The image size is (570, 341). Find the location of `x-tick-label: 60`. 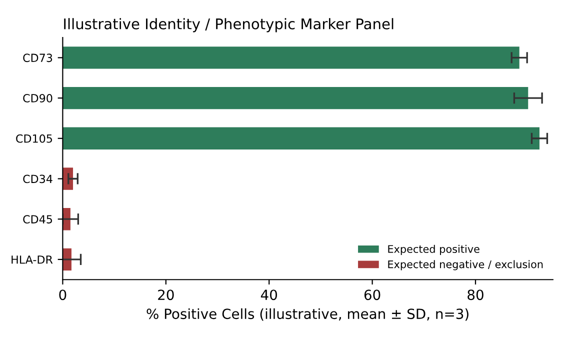

x-tick-label: 60 is located at coordinates (372, 295).